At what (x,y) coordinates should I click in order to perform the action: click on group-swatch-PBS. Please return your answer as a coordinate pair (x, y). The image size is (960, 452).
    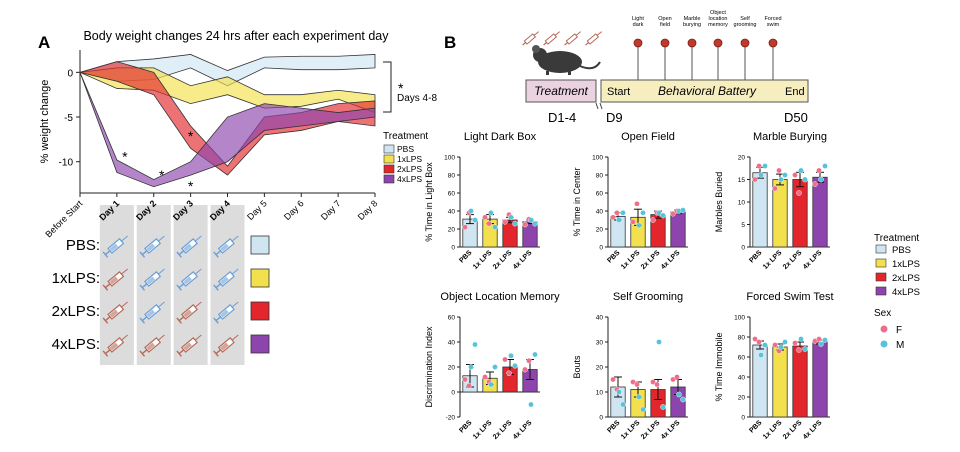
    Looking at the image, I should click on (260, 245).